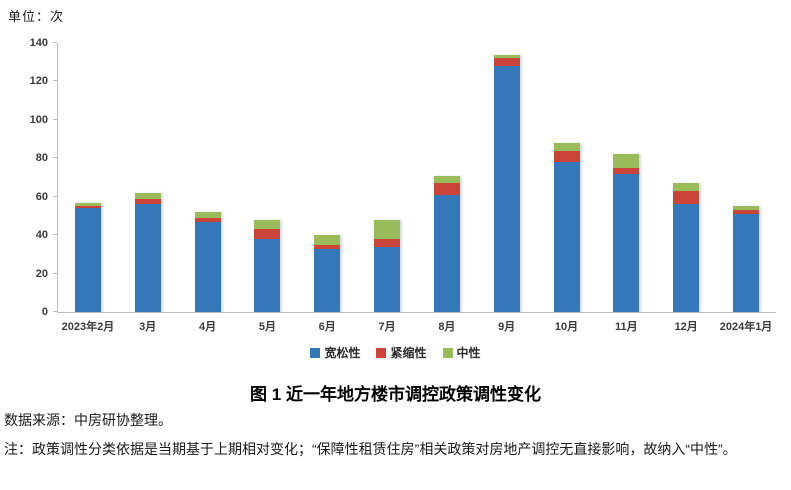  I want to click on y-tick-label: 0, so click(44, 312).